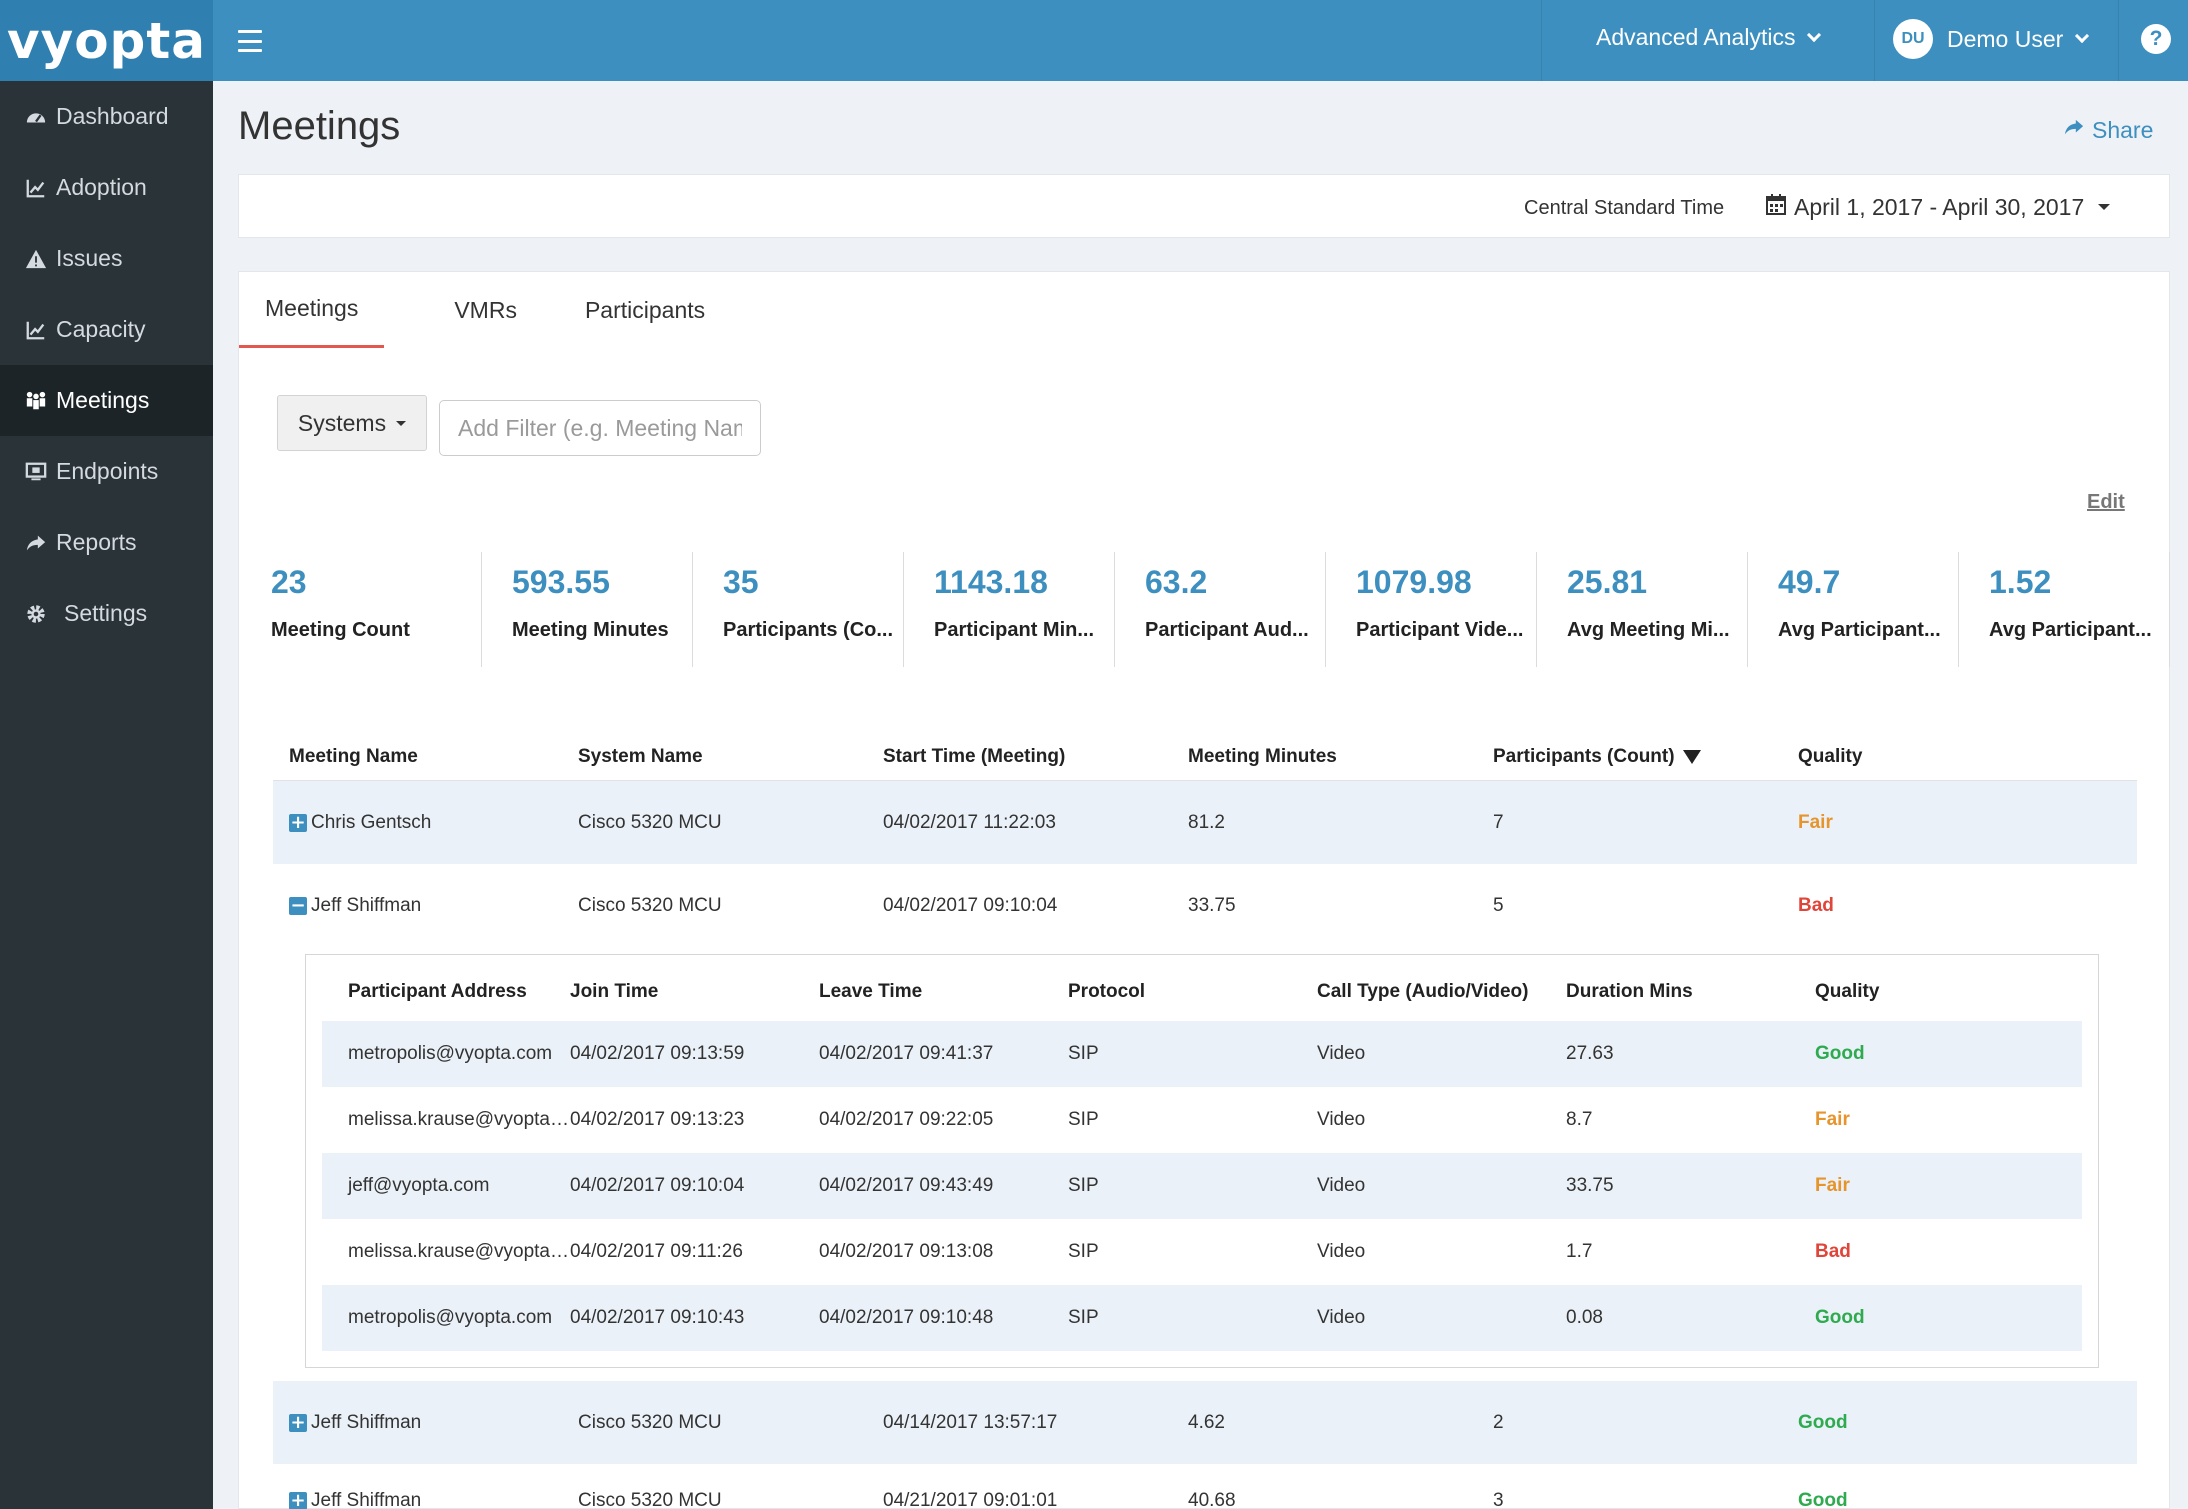  I want to click on people-icon, so click(36, 401).